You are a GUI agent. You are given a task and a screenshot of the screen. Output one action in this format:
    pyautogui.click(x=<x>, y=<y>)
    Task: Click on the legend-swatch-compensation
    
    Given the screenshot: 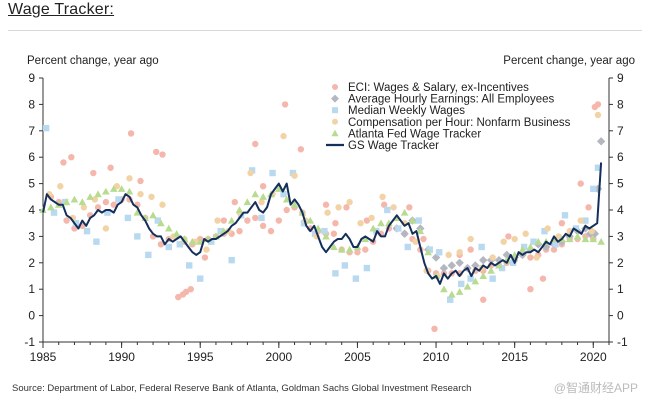 What is the action you would take?
    pyautogui.click(x=335, y=121)
    